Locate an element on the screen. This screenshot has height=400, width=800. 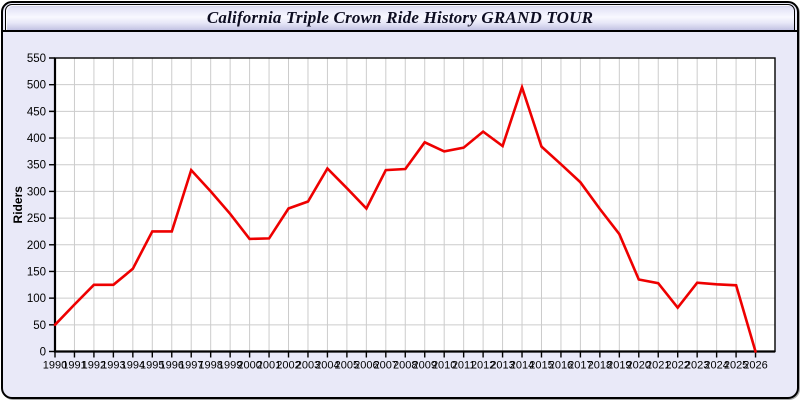
x-axis-tick-label: 2020 is located at coordinates (639, 366).